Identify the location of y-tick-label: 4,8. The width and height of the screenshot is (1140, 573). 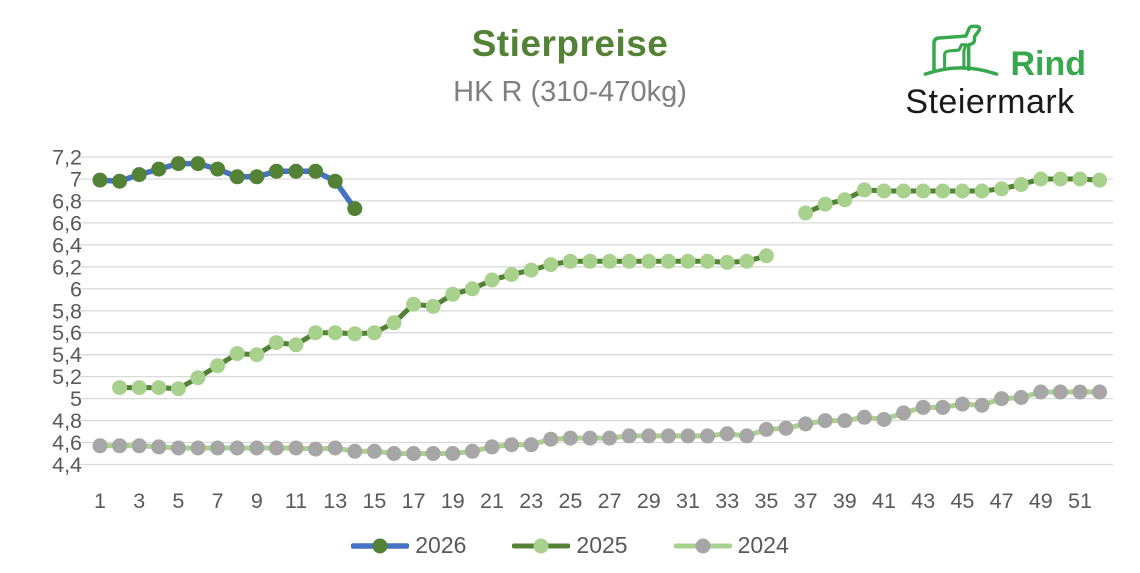
(67, 421).